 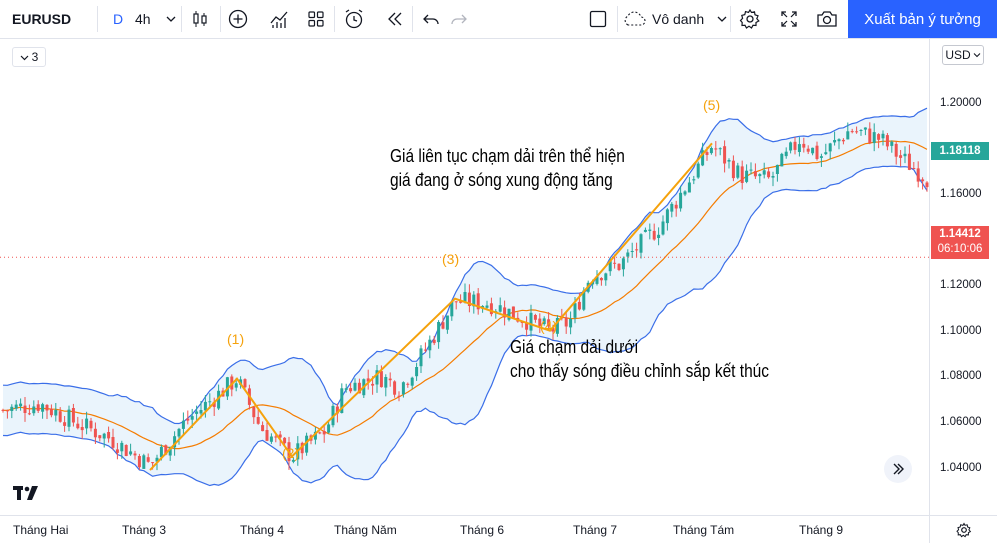 I want to click on indicators-icon, so click(x=238, y=19).